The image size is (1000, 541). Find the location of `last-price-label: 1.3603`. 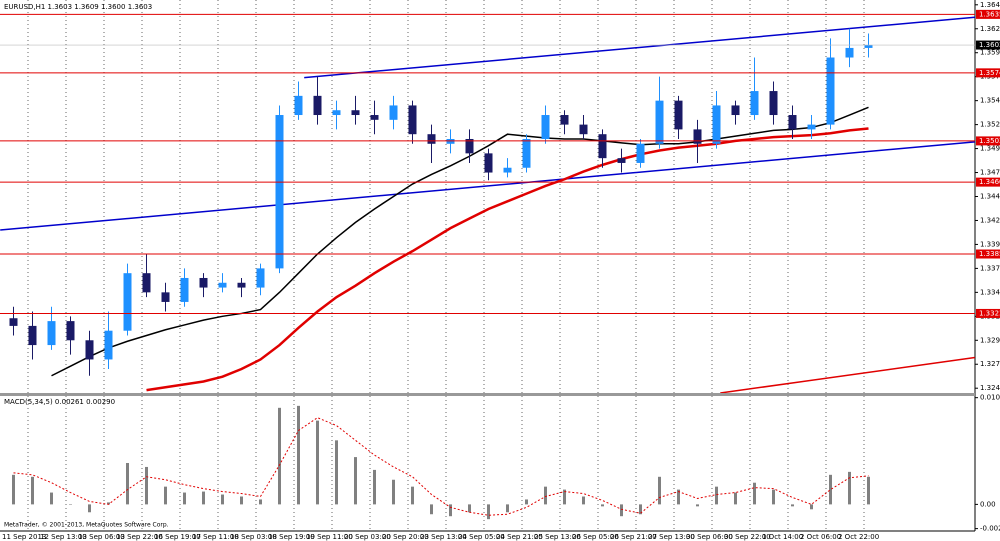

last-price-label: 1.3603 is located at coordinates (989, 45).